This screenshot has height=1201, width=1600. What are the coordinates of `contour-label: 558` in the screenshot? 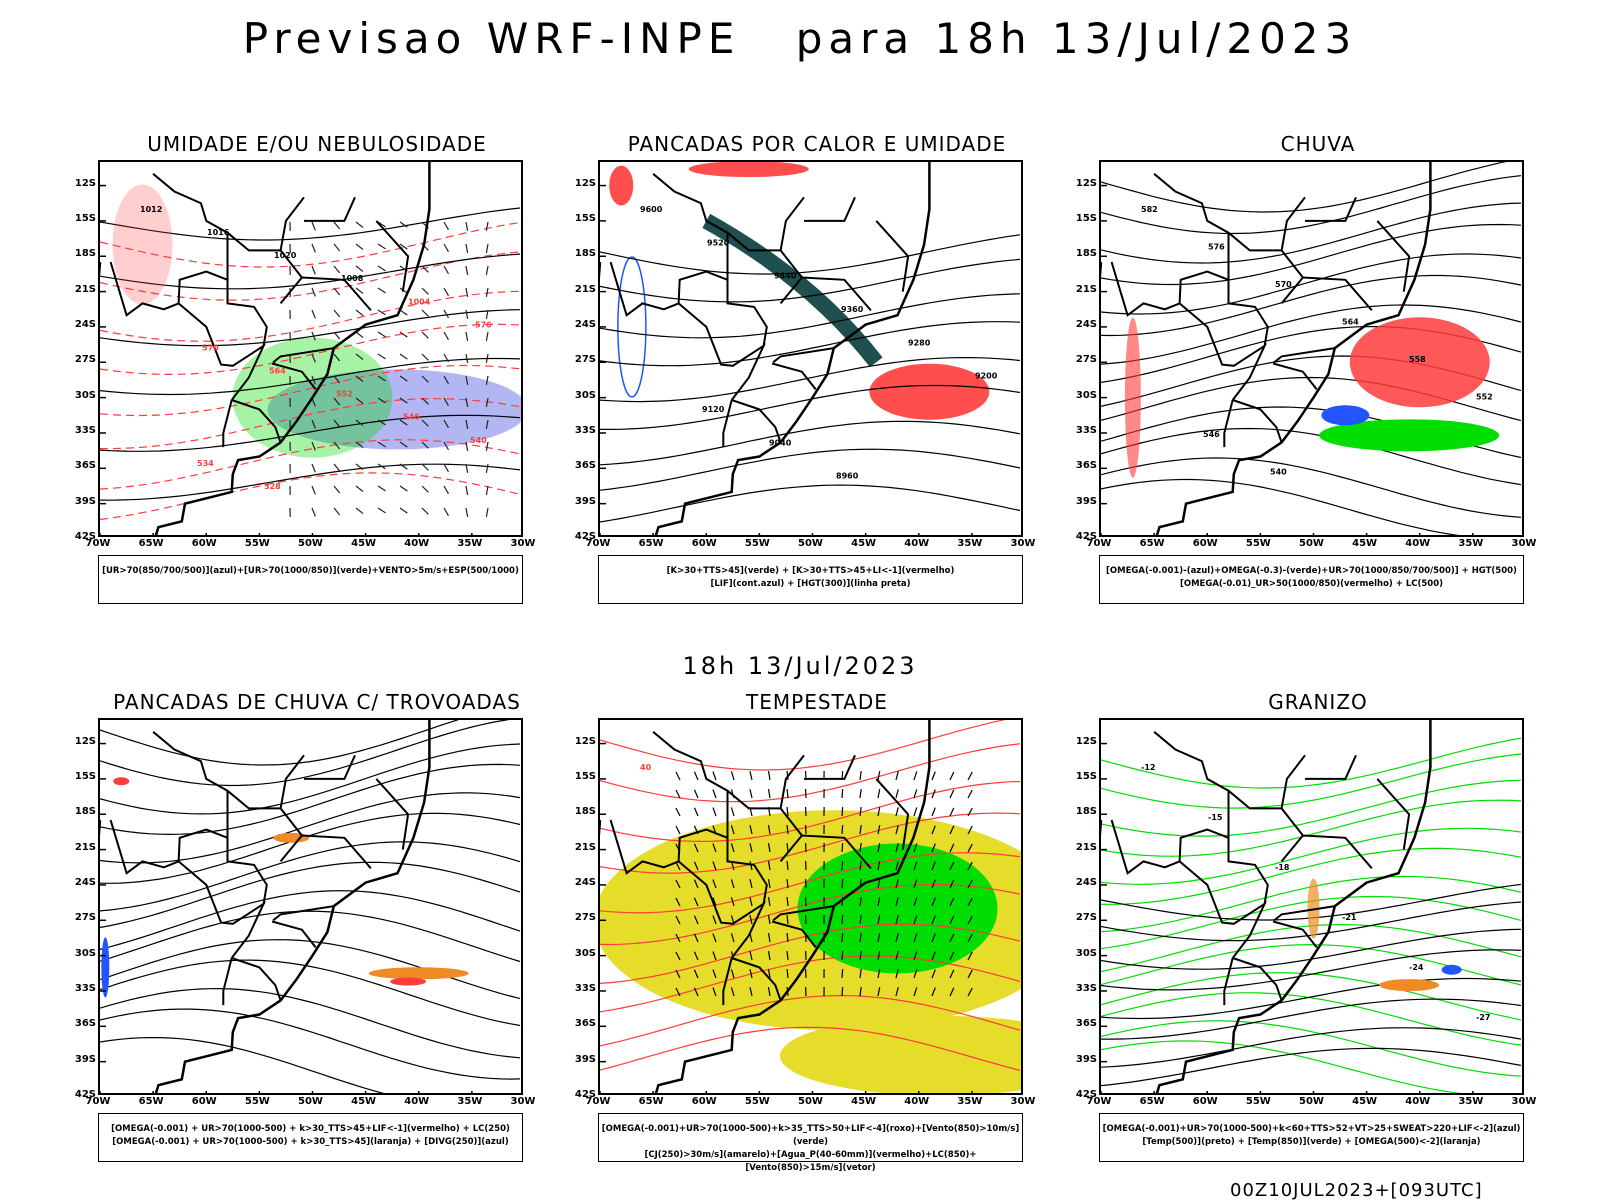 It's located at (1417, 359).